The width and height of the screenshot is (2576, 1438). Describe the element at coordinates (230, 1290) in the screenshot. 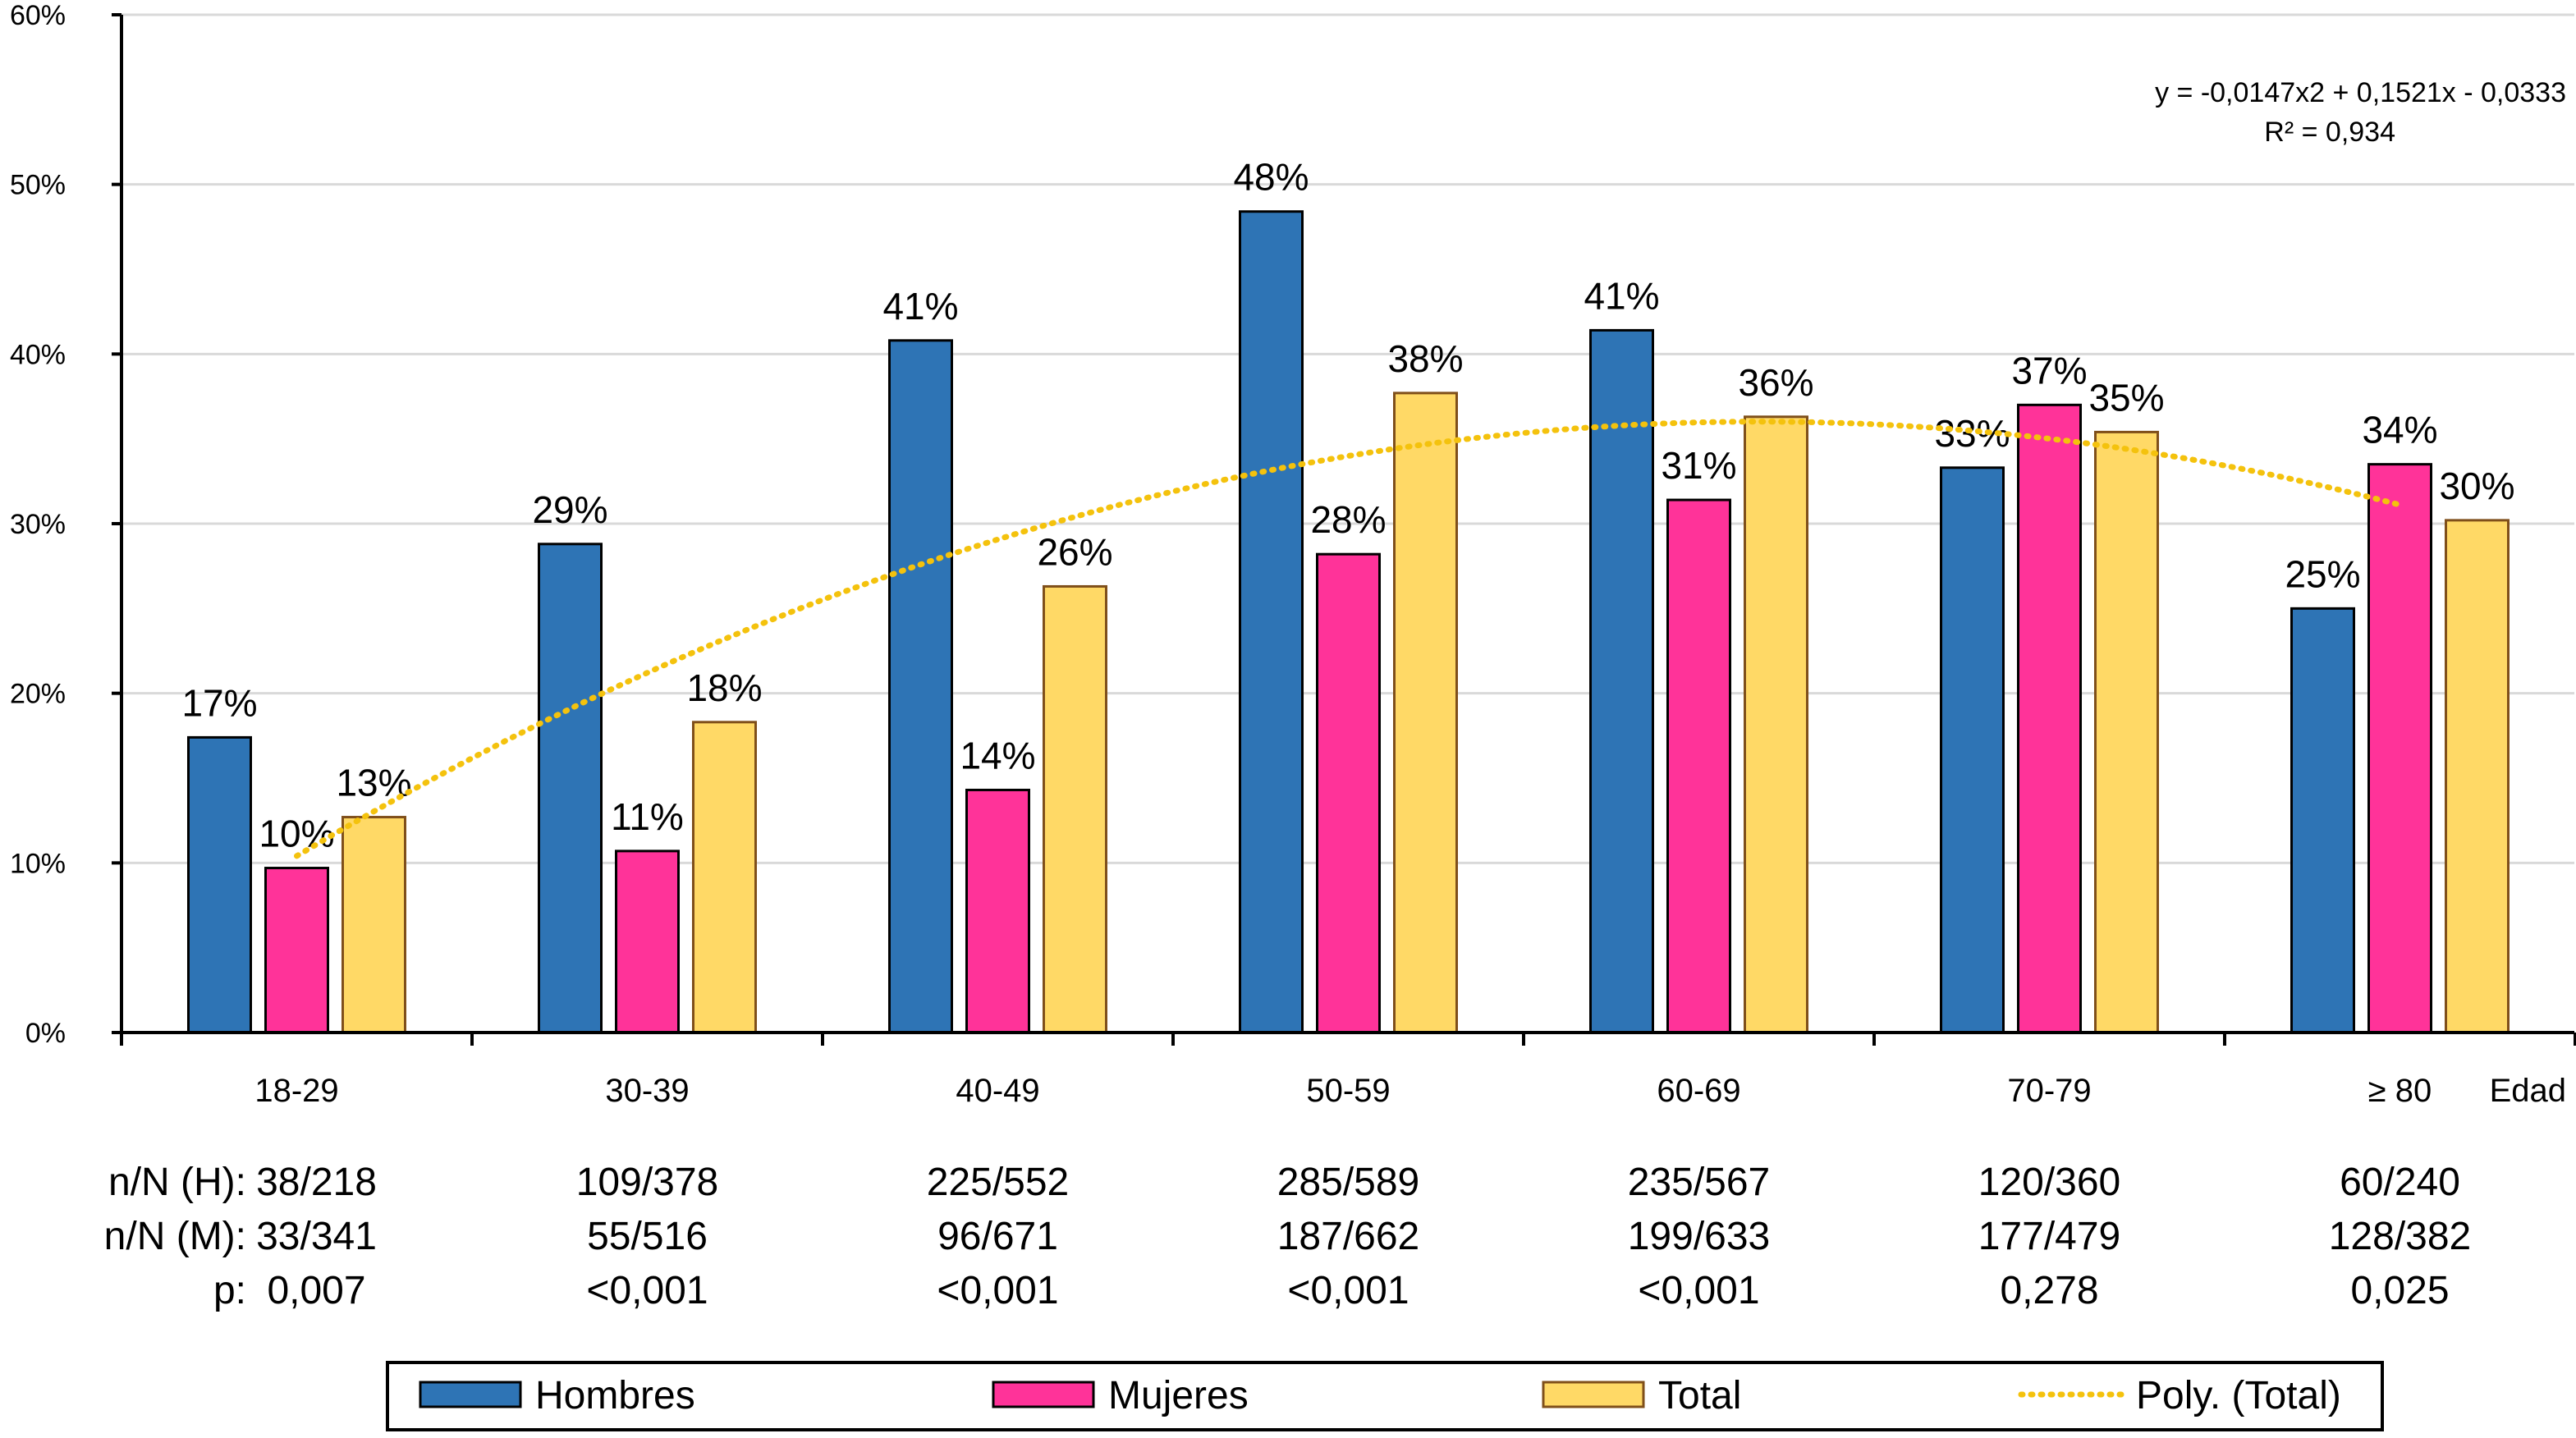

I see `table-row-label: p:` at that location.